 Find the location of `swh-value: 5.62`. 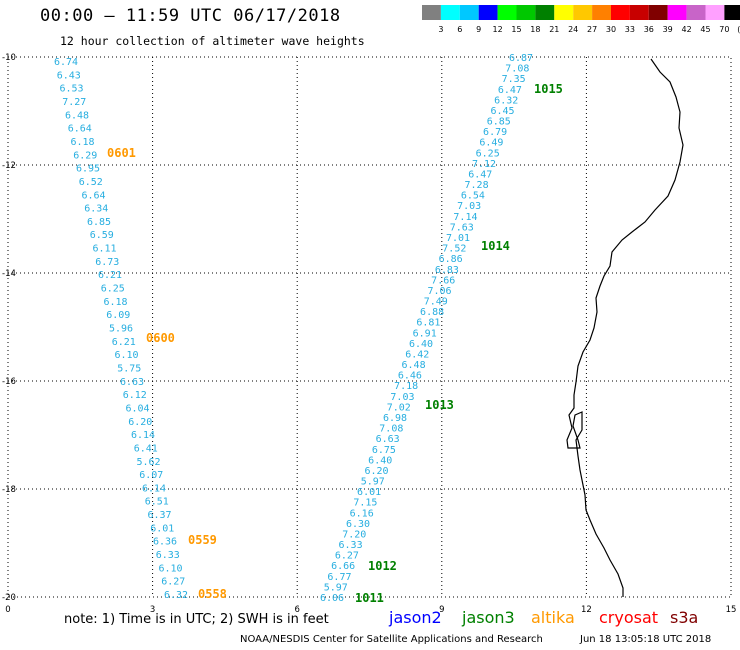

swh-value: 5.62 is located at coordinates (149, 462).